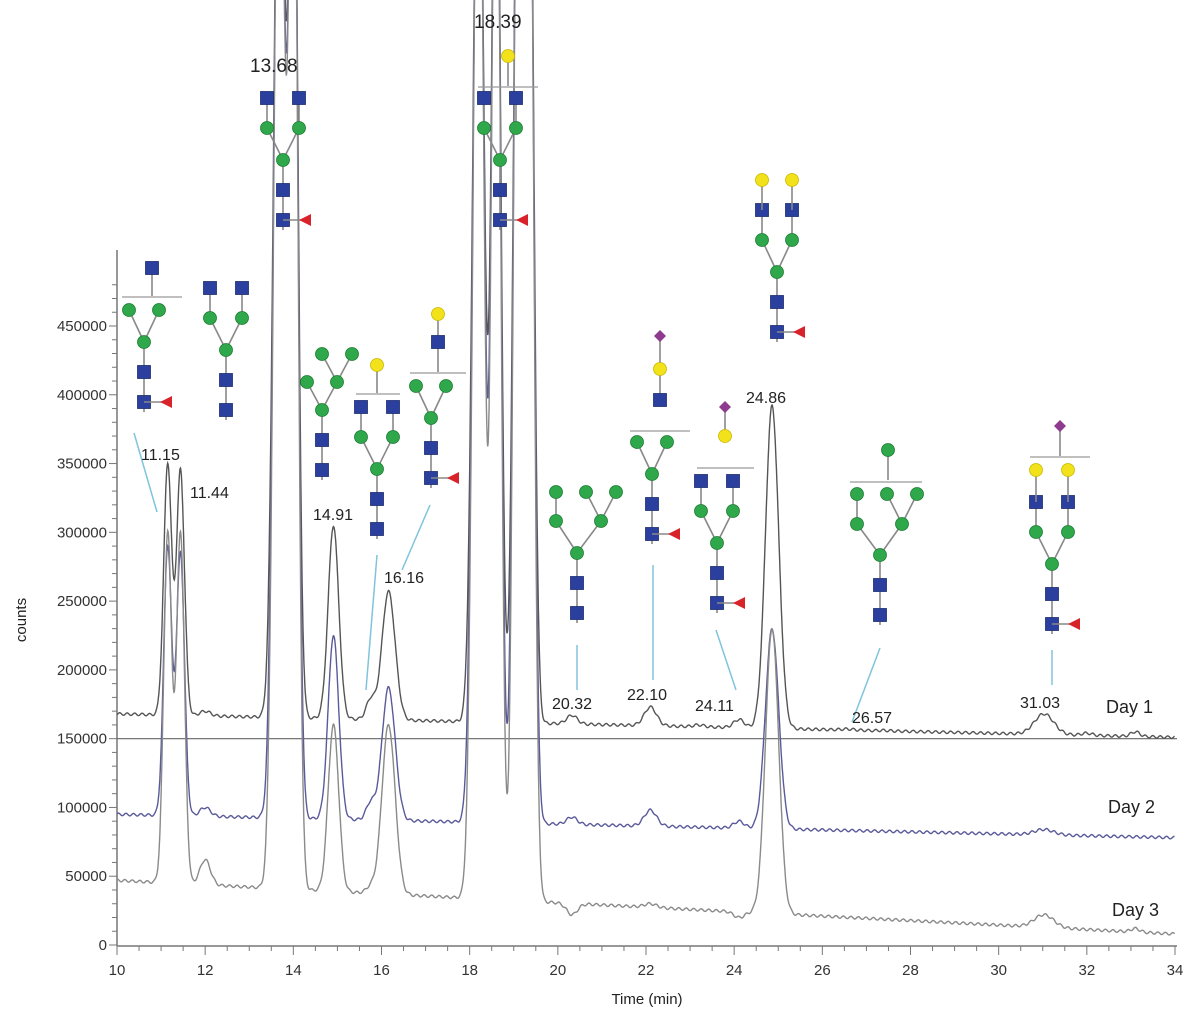 This screenshot has height=1027, width=1204. What do you see at coordinates (1040, 703) in the screenshot?
I see `peak-label: 31.03` at bounding box center [1040, 703].